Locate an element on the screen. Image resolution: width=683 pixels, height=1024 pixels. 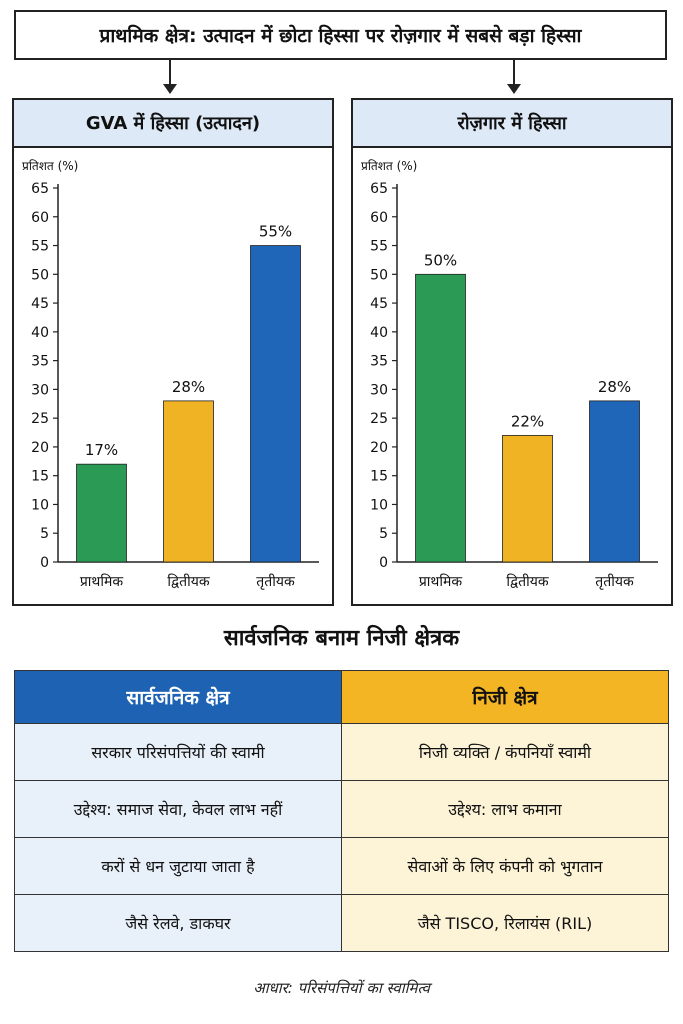
header-public-sector: सार्वजनिक क्षेत्र is located at coordinates (178, 697).